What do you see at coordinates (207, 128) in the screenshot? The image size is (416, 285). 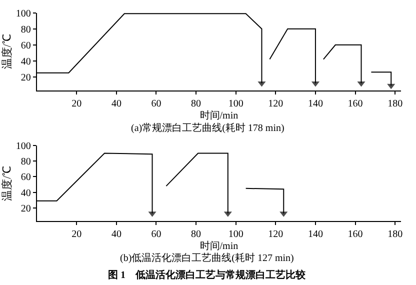 I see `text: (a)常规漂白工艺曲线(耗时 178 min)` at bounding box center [207, 128].